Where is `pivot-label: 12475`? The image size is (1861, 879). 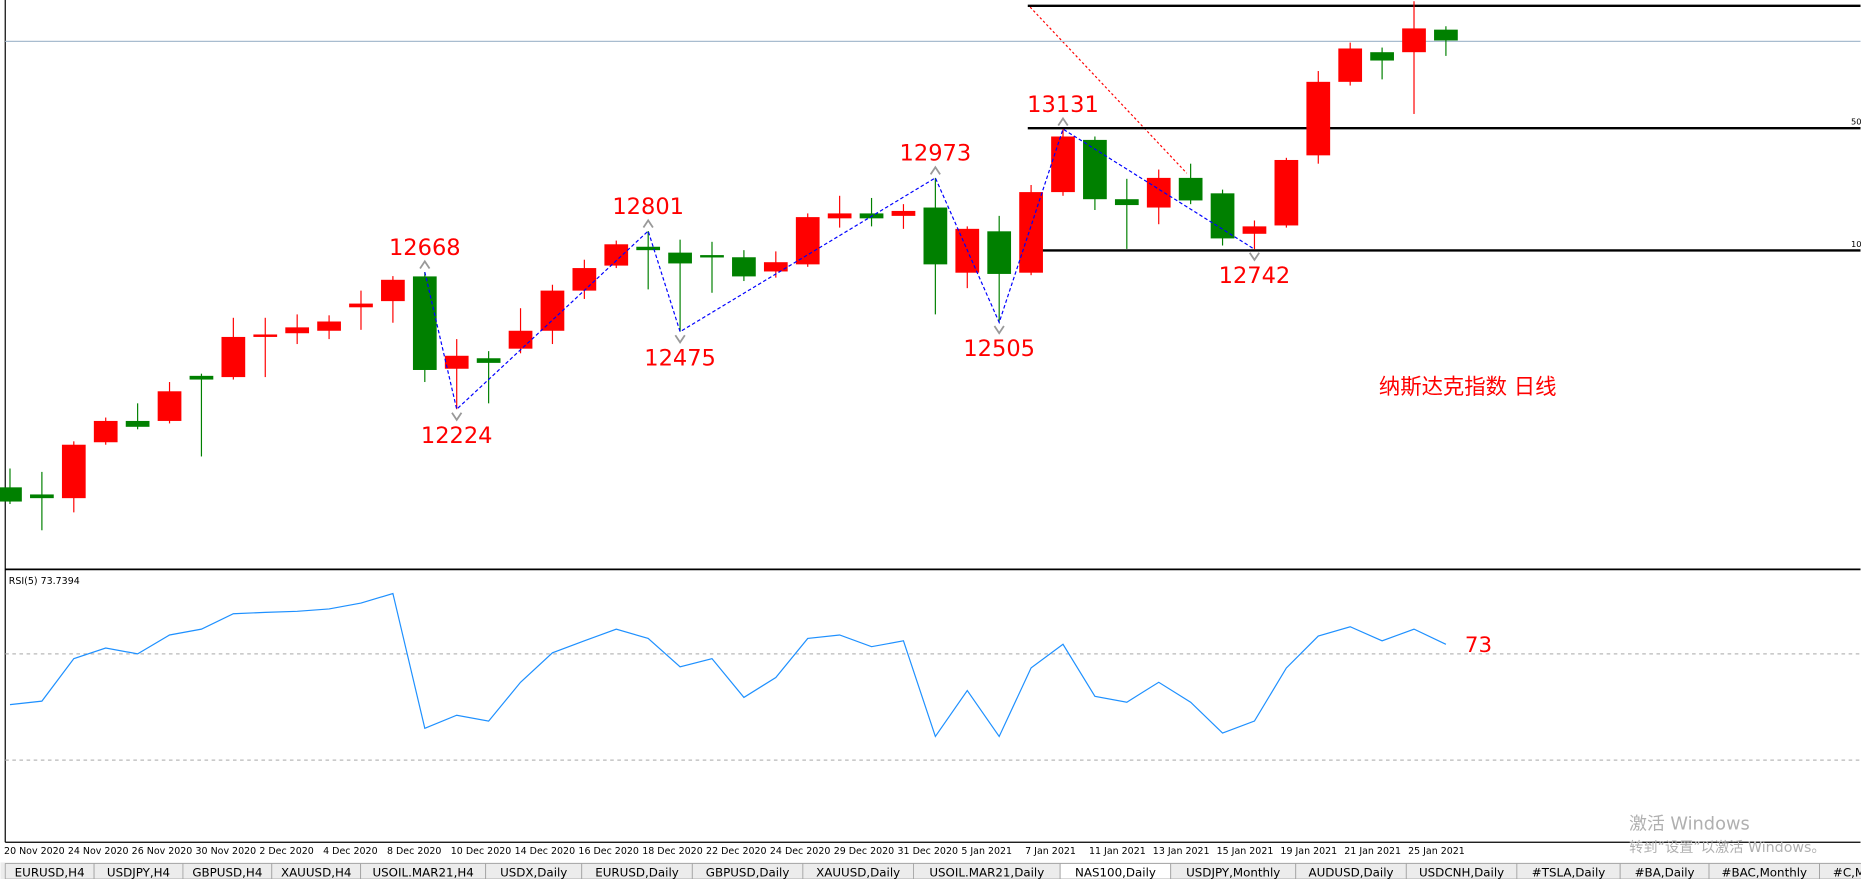 pivot-label: 12475 is located at coordinates (680, 358).